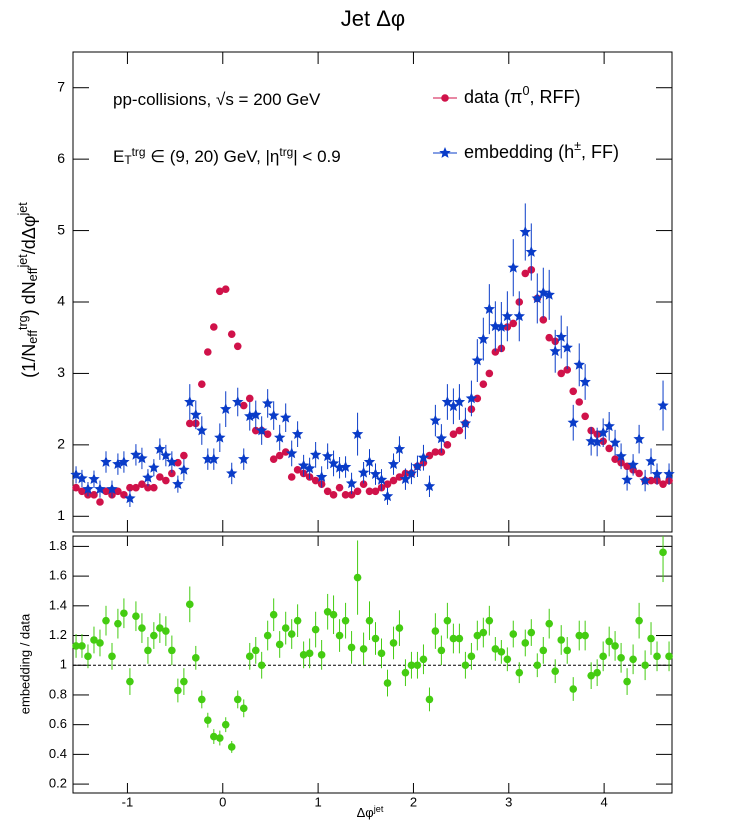 Image resolution: width=748 pixels, height=824 pixels. Describe the element at coordinates (519, 152) in the screenshot. I see `legend-label-part: embedding (h` at that location.